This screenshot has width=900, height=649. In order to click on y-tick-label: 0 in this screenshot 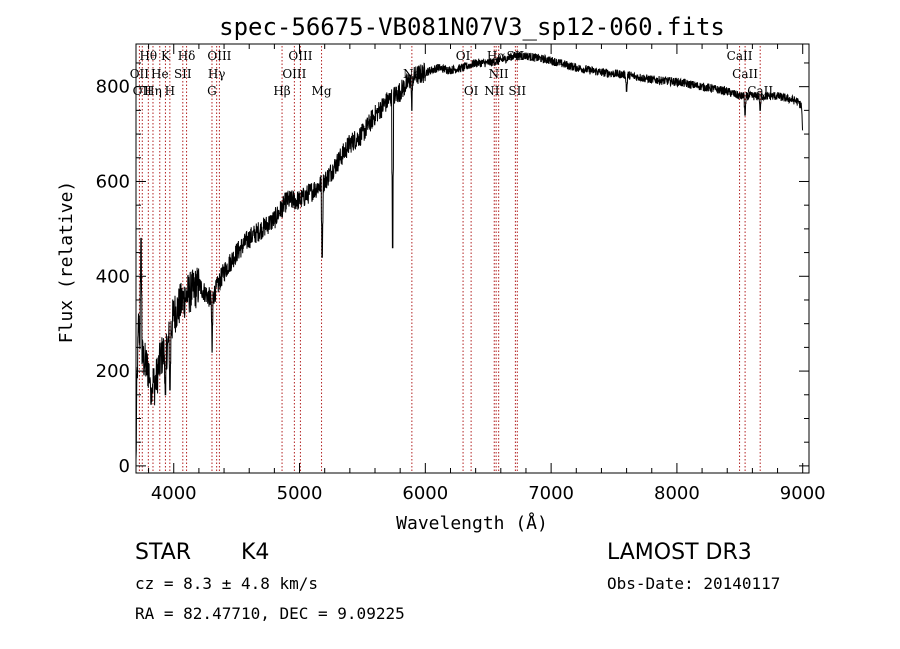, I will do `click(124, 466)`.